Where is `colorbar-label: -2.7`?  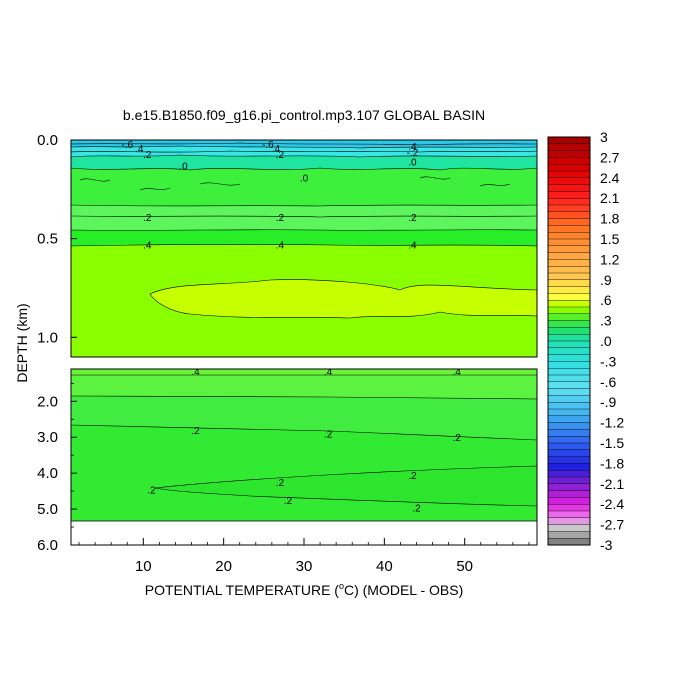 colorbar-label: -2.7 is located at coordinates (612, 525).